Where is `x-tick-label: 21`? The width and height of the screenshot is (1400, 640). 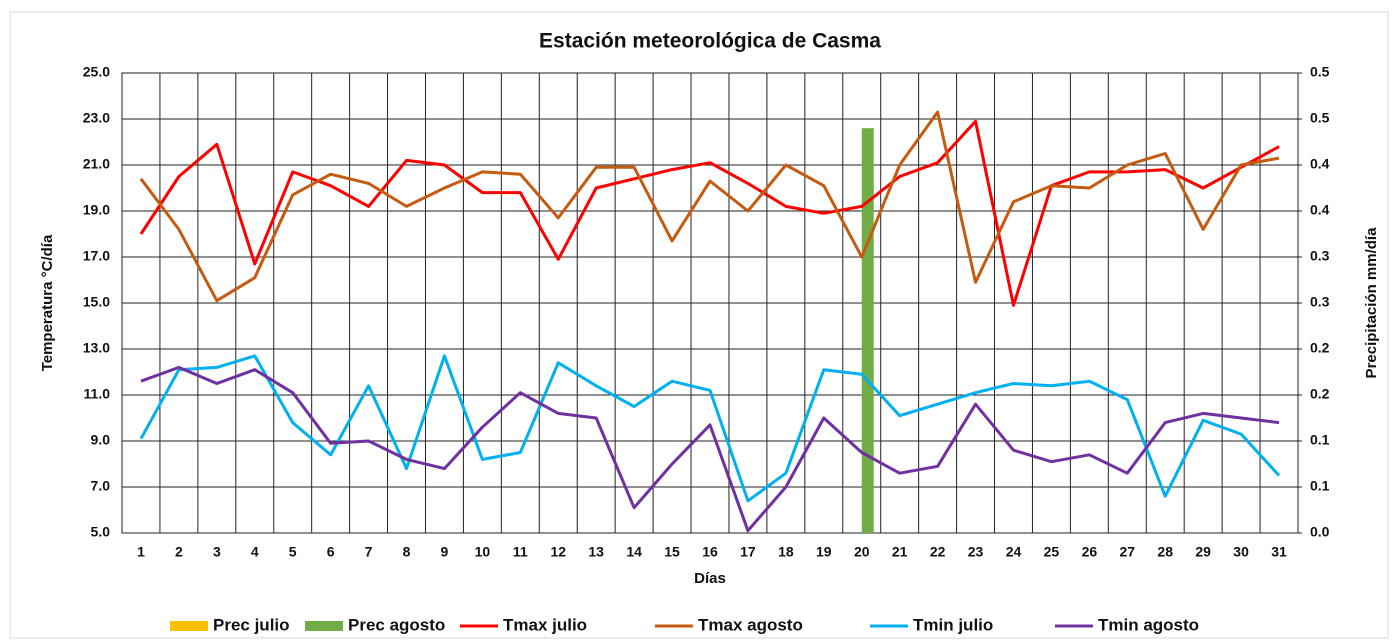 x-tick-label: 21 is located at coordinates (900, 552).